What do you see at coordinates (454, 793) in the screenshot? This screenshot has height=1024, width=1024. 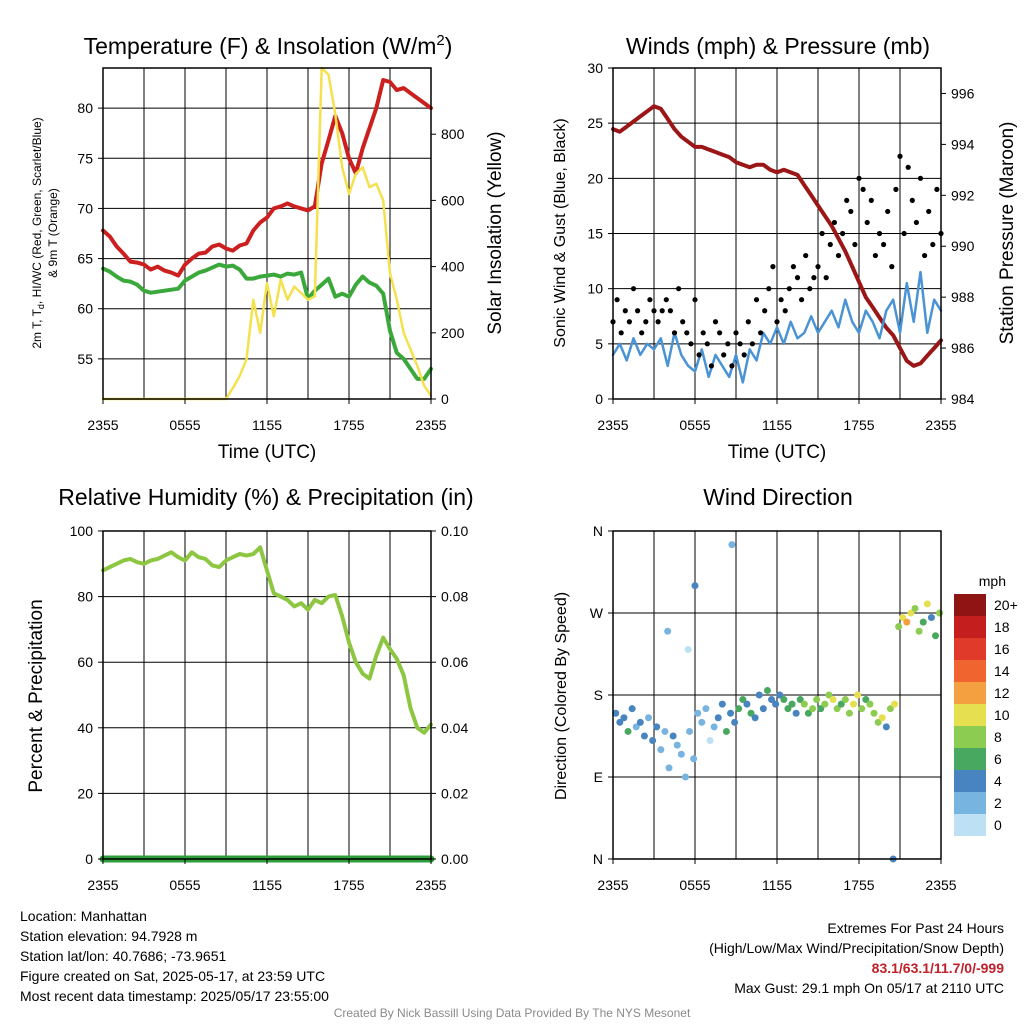 I see `y-tick-label-right: 0.02` at bounding box center [454, 793].